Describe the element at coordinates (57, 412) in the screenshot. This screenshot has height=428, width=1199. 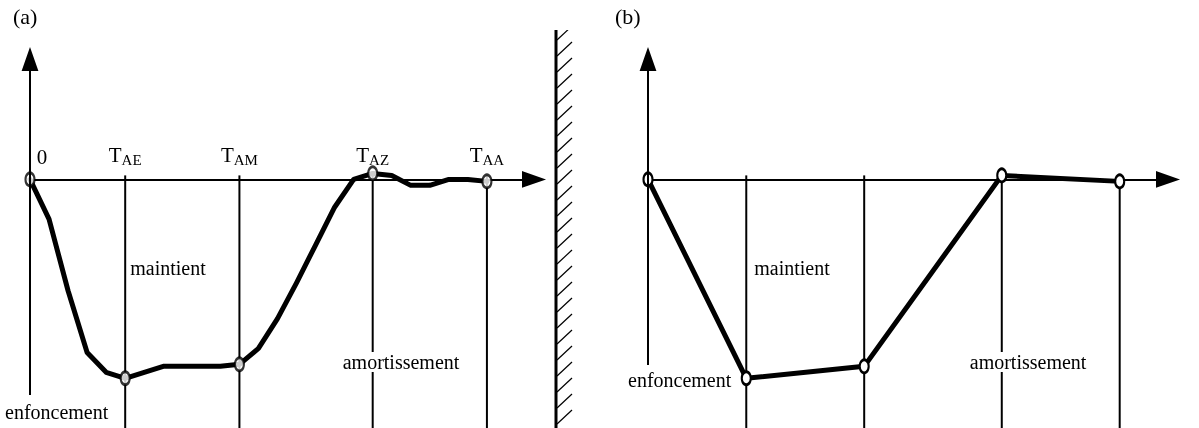
I see `text: enfoncement` at that location.